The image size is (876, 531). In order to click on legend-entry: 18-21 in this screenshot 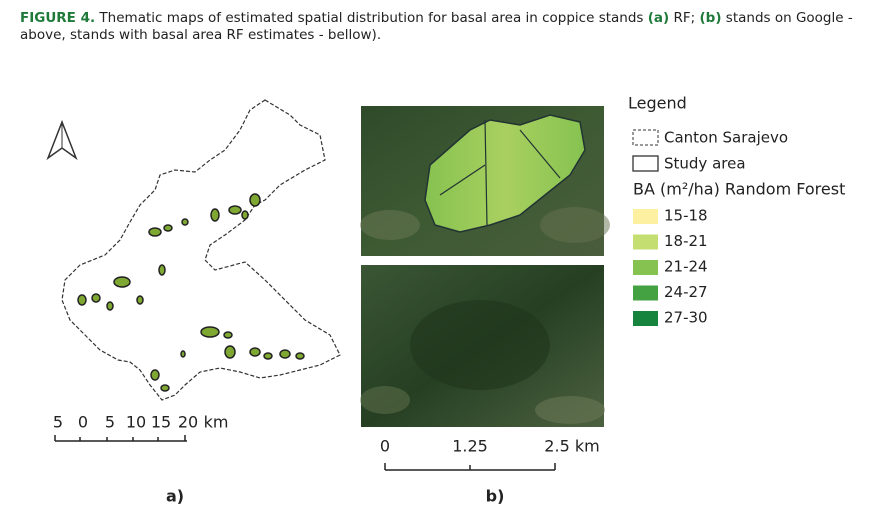, I will do `click(686, 241)`.